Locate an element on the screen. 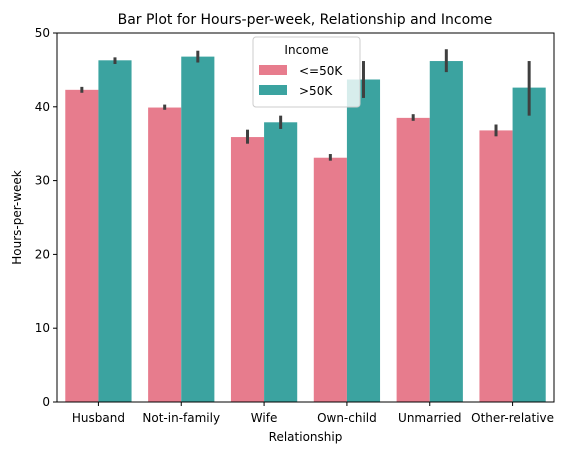  x-tick-label: Unmarried is located at coordinates (429, 418).